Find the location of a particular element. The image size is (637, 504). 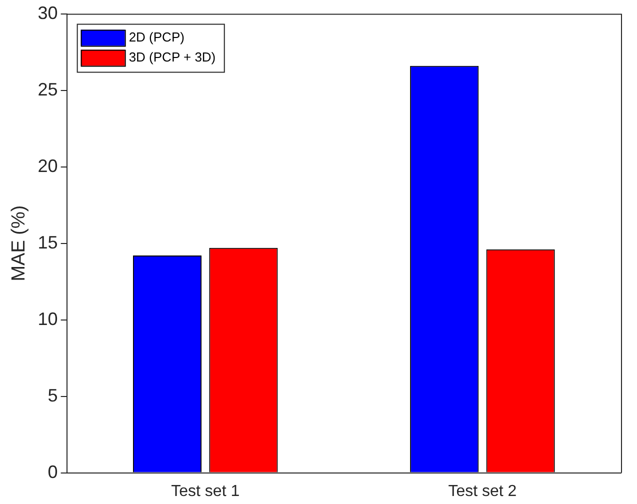

y-tick-label: 25 is located at coordinates (48, 89).